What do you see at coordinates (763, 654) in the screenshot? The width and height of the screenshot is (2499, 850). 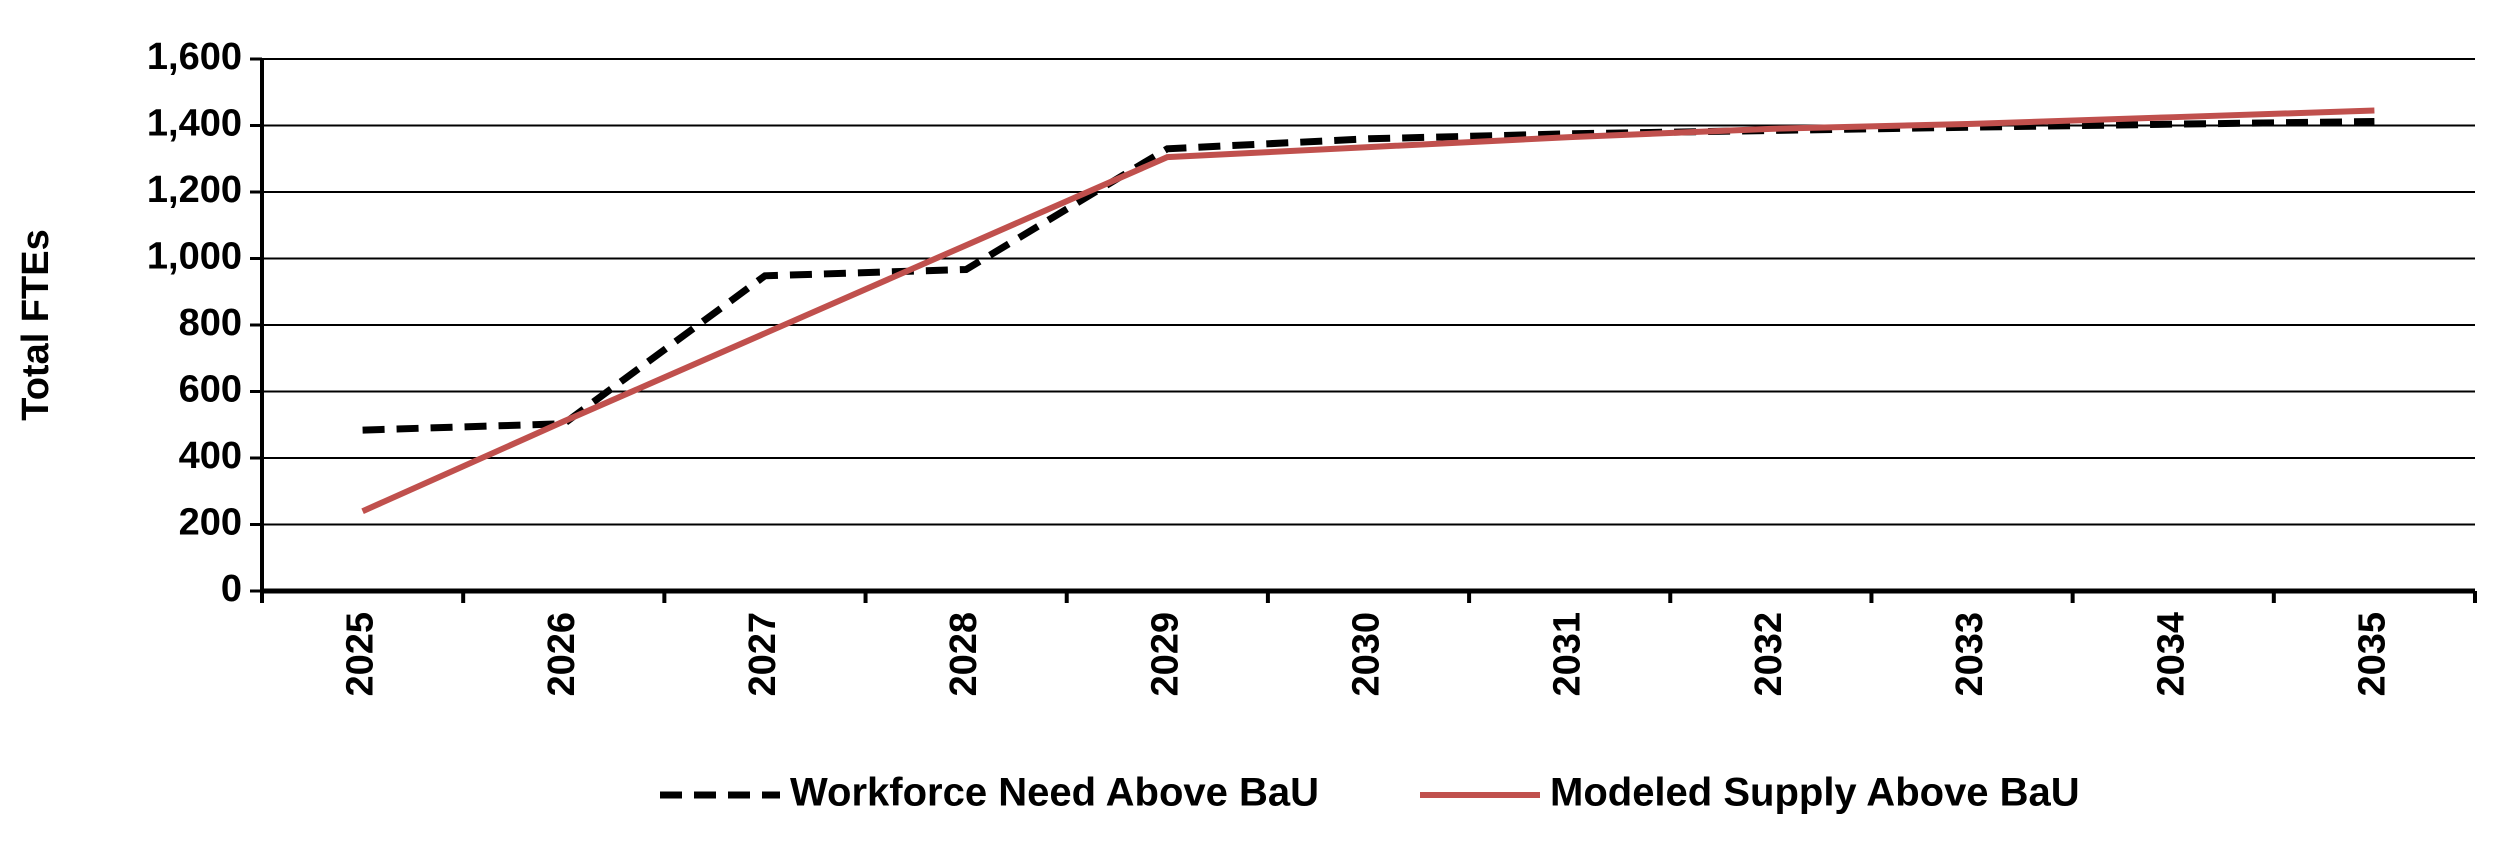 I see `x-tick-label: 2027` at bounding box center [763, 654].